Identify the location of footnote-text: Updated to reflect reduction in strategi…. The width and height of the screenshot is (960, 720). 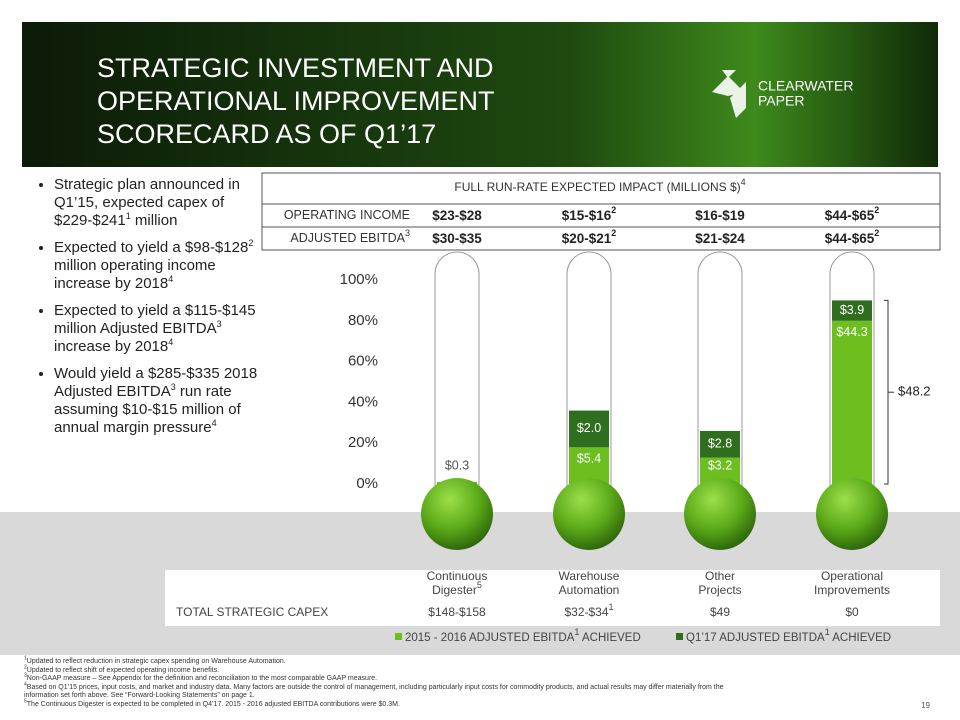
(156, 661).